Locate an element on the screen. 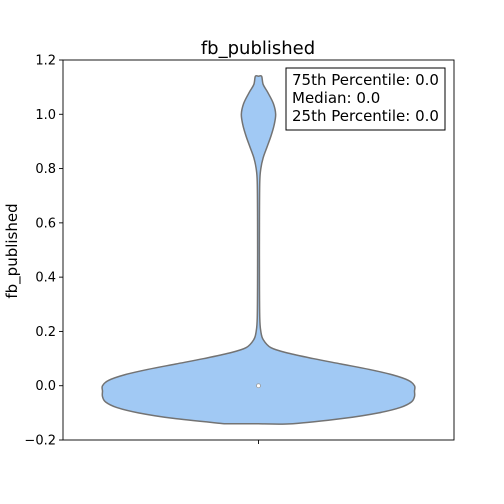 The height and width of the screenshot is (504, 504). y-tick-label: 0.8 is located at coordinates (45, 169).